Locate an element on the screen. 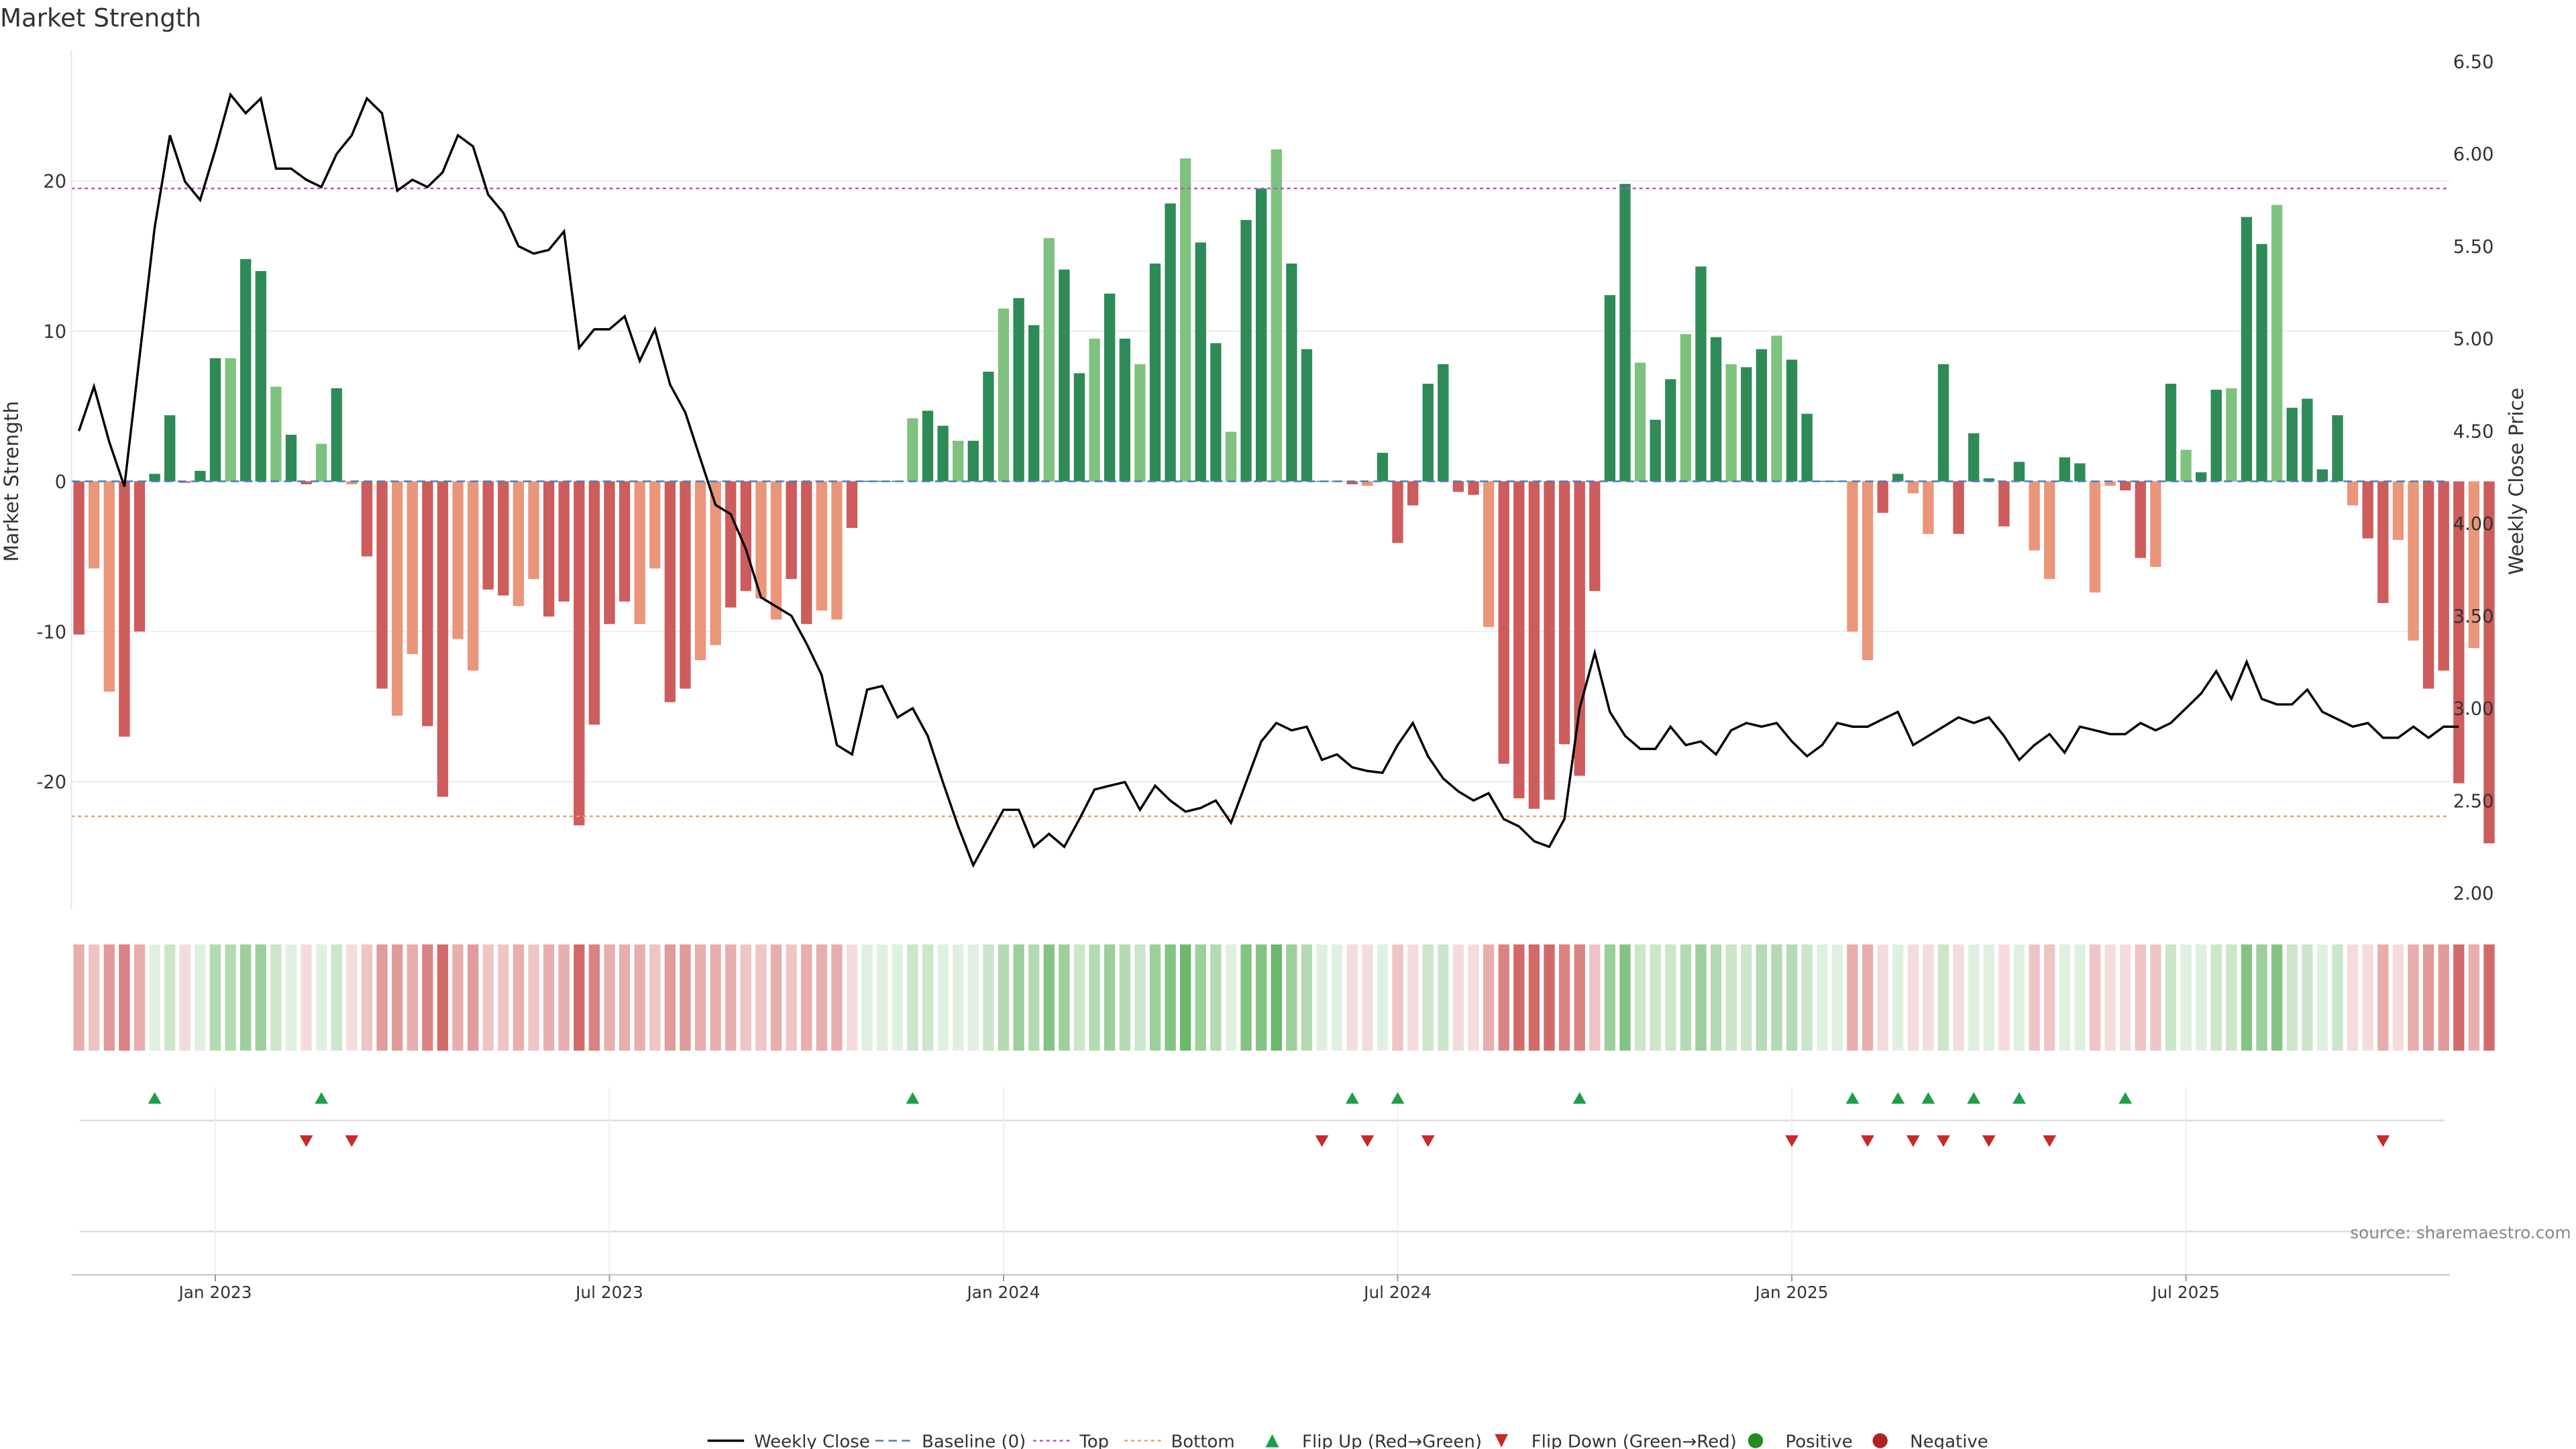  y-right-tick-label: 6.00 is located at coordinates (2473, 154).